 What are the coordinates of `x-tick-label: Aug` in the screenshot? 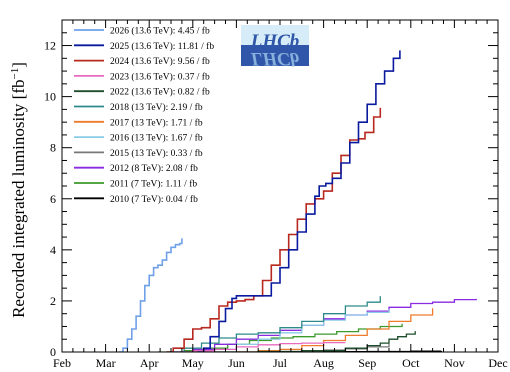 It's located at (323, 363).